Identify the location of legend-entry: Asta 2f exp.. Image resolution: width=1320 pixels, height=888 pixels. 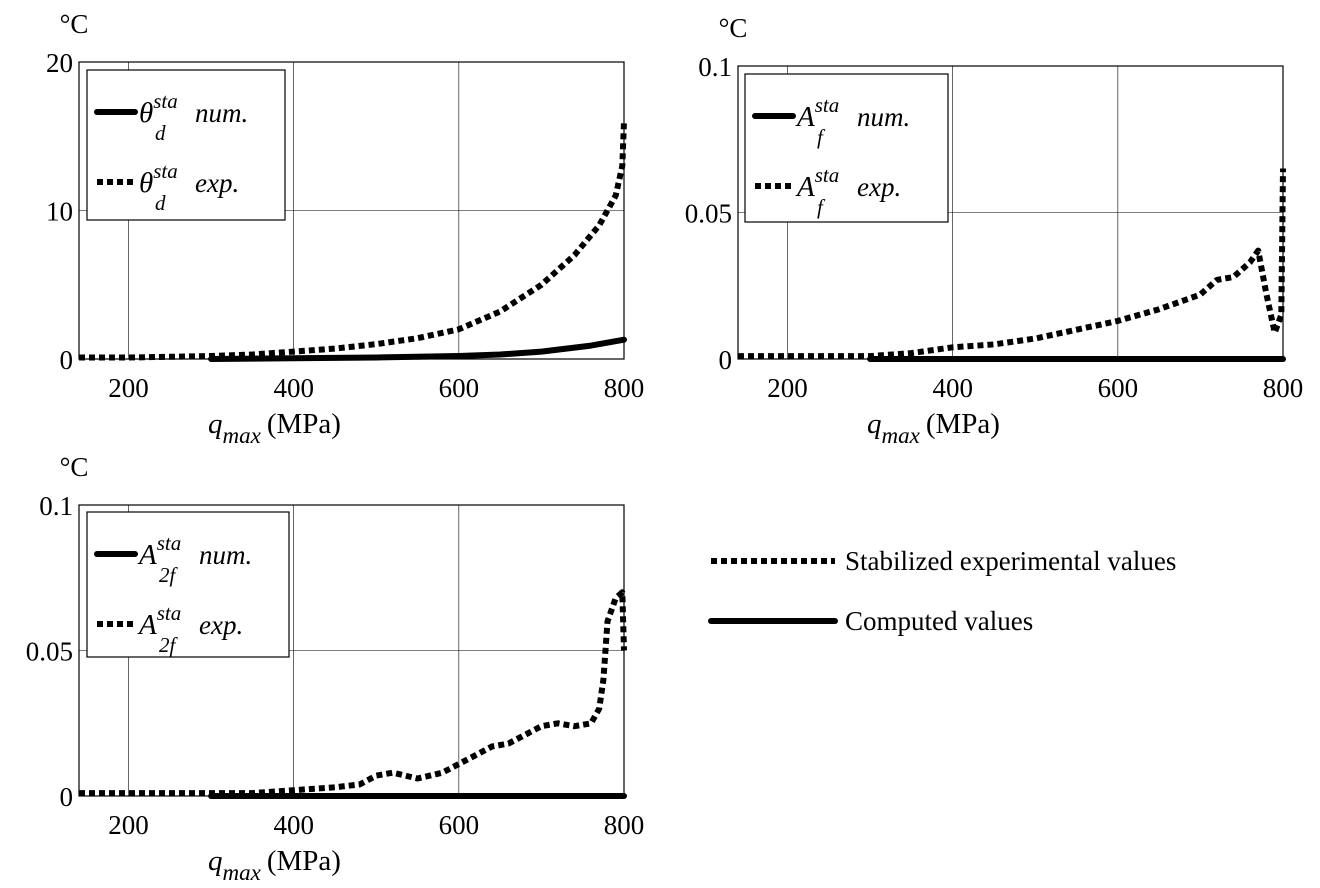
(190, 629).